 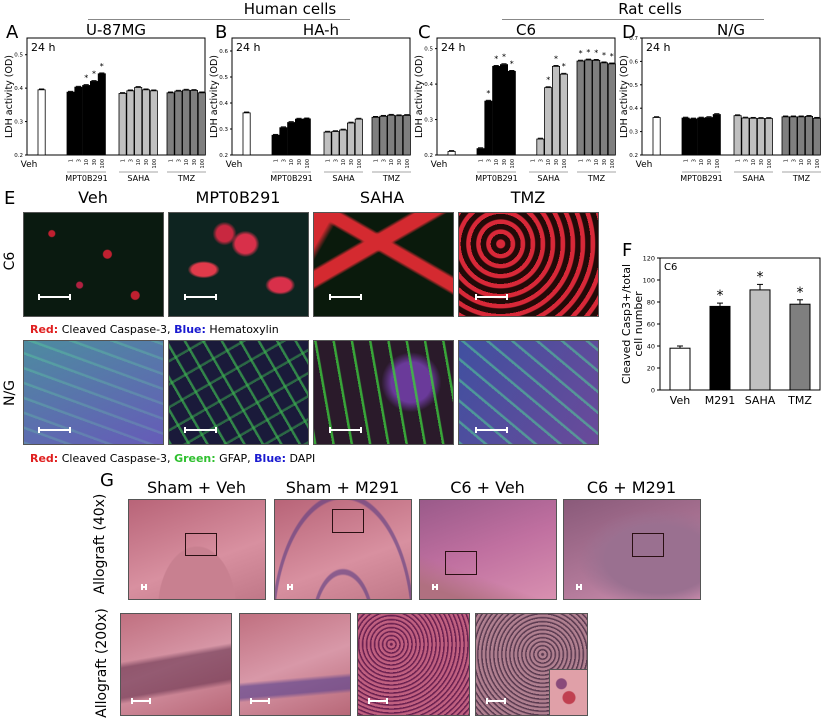 I want to click on rat-cells-divider, so click(x=633, y=19).